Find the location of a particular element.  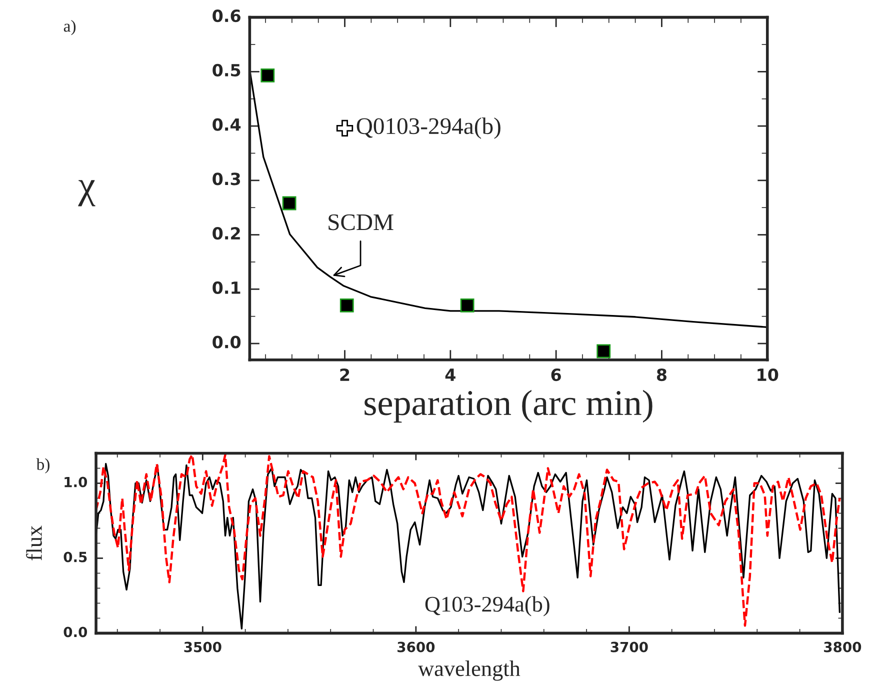

y-axis-title: χ is located at coordinates (87, 193).